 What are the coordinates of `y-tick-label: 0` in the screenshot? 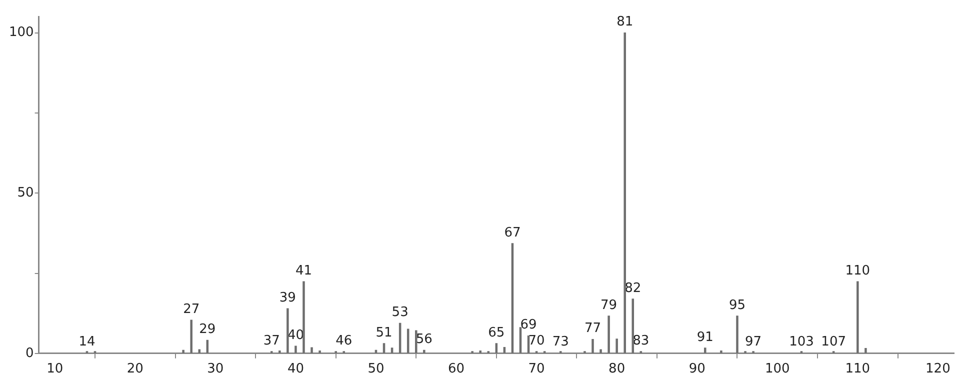 It's located at (30, 353).